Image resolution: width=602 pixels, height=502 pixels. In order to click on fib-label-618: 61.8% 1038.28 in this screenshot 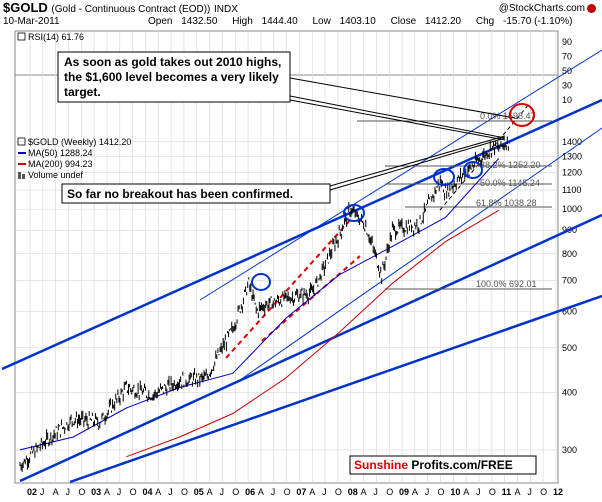, I will do `click(506, 203)`.